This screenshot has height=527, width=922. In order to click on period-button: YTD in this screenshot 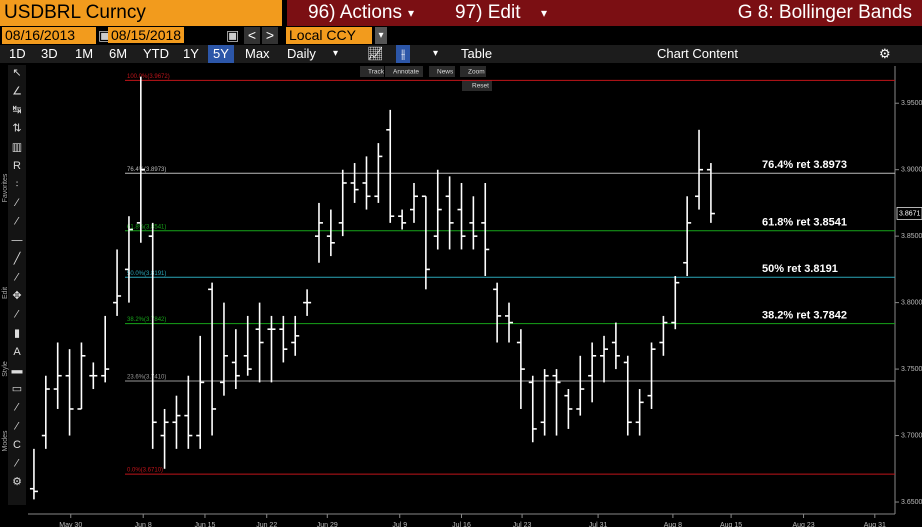, I will do `click(156, 53)`.